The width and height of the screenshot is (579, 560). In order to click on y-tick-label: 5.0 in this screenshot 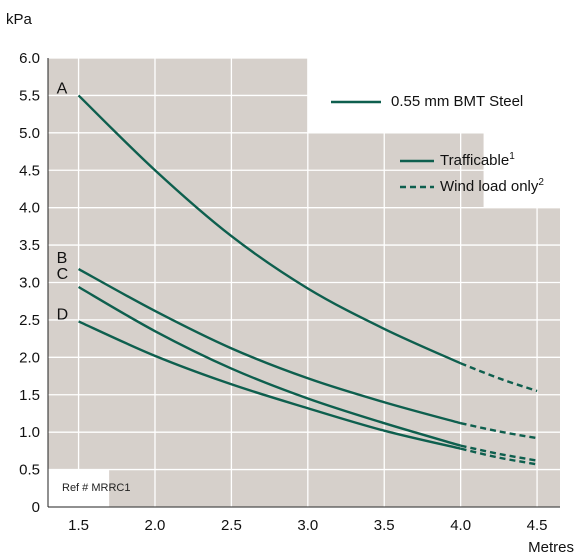, I will do `click(29, 133)`.